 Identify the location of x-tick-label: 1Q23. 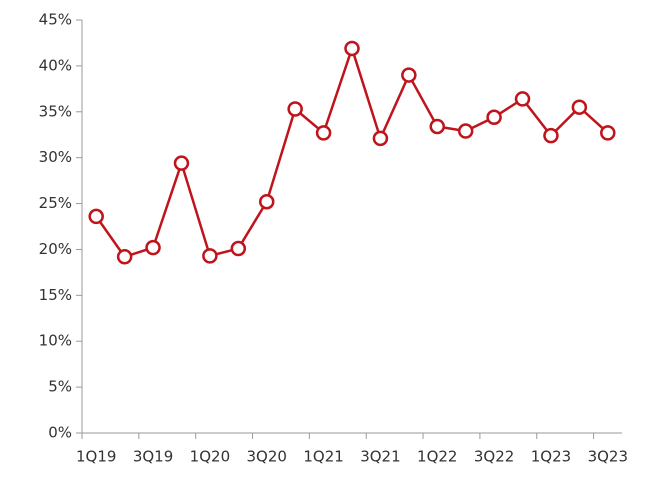
(551, 457).